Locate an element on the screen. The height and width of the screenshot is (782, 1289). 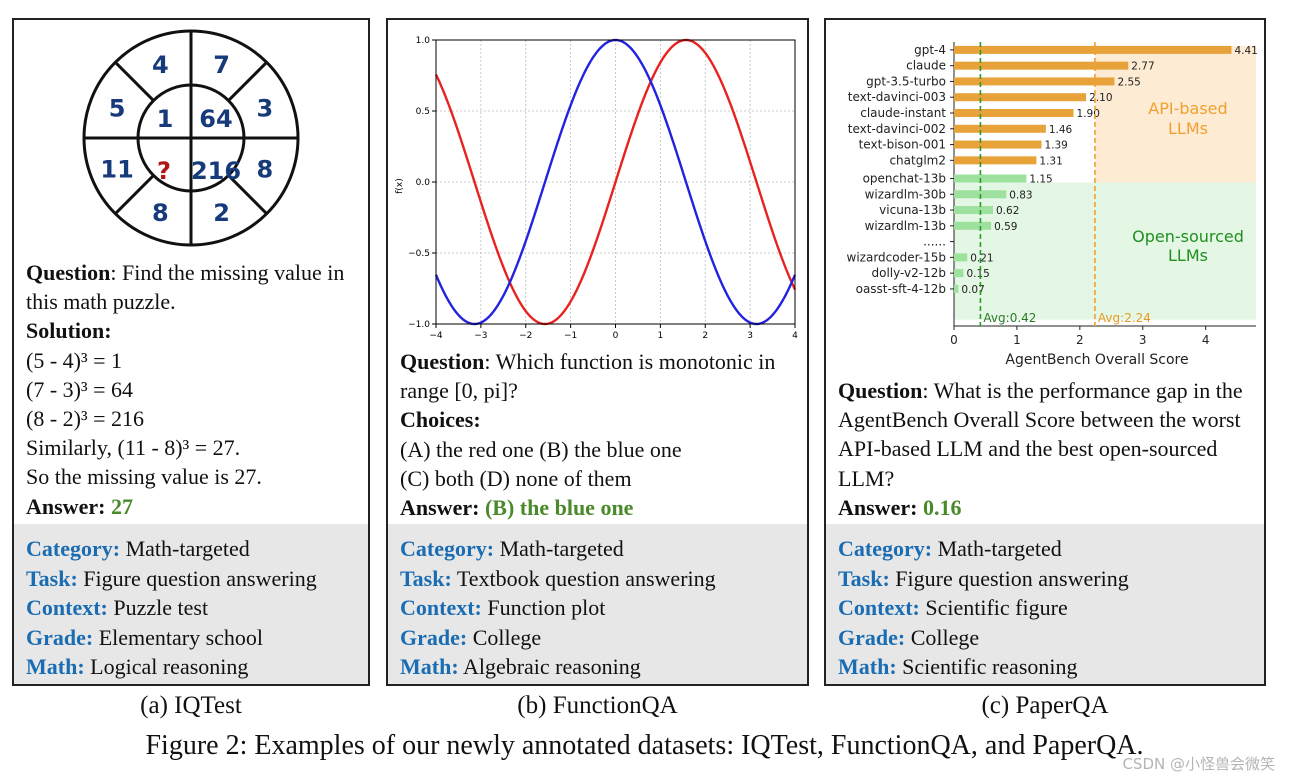
api-bar-value: 4.41 is located at coordinates (1245, 51).